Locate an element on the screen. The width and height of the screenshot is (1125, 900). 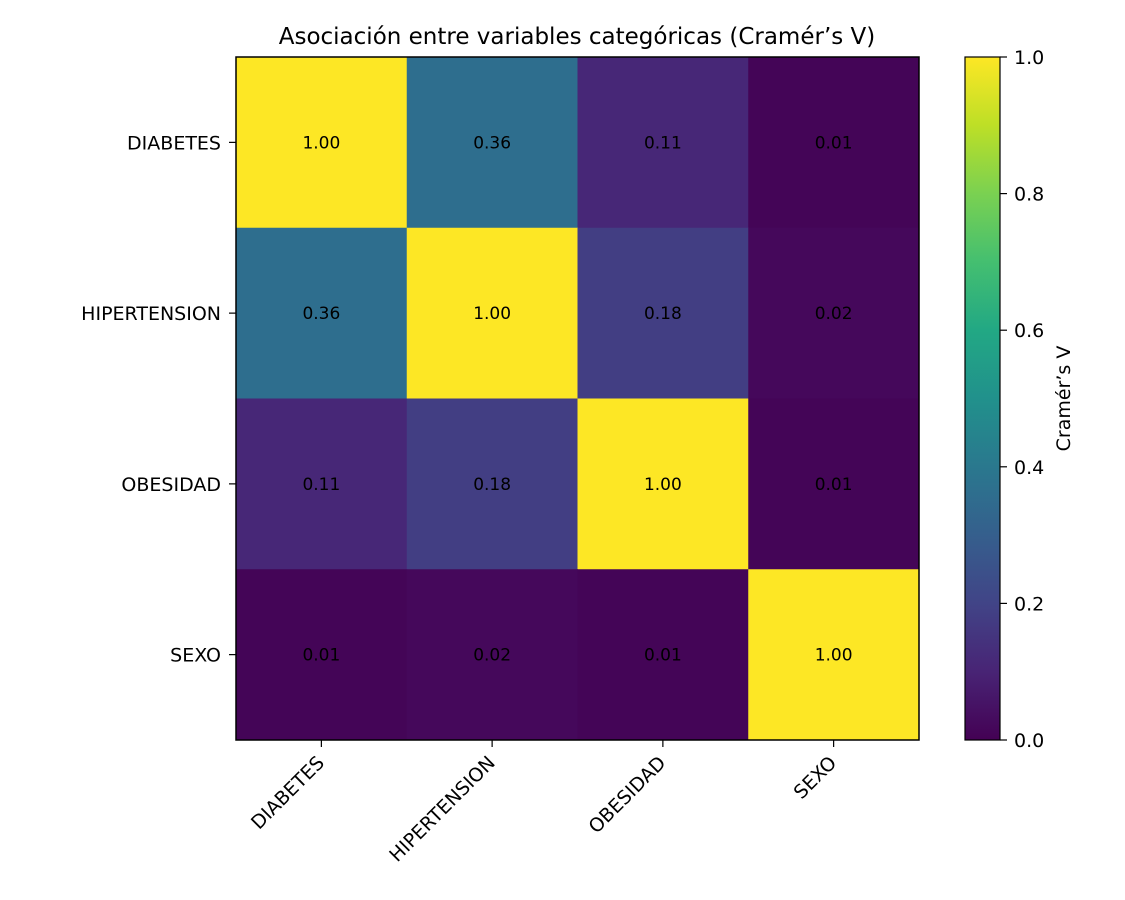
colorbar-tick-label: 0.8 is located at coordinates (1029, 195).